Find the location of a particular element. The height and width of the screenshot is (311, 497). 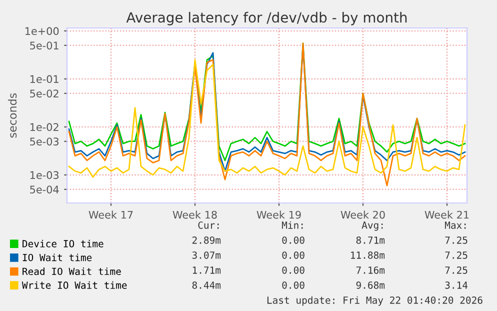

legend-label: Read IO Wait time is located at coordinates (71, 272).